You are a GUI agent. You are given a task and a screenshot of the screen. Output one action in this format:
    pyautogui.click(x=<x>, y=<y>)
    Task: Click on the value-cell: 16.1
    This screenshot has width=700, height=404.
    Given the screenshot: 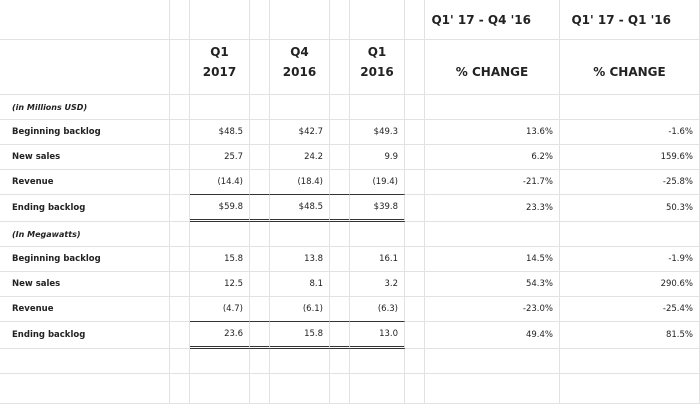 What is the action you would take?
    pyautogui.click(x=377, y=259)
    